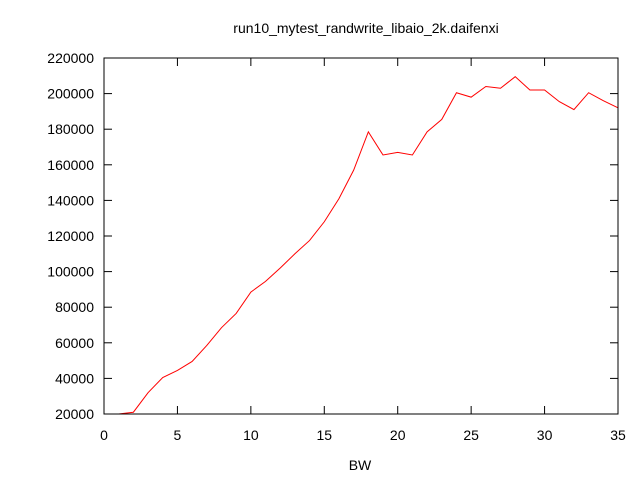 This screenshot has height=480, width=640. Describe the element at coordinates (70, 58) in the screenshot. I see `y-tick-label: 220000` at that location.